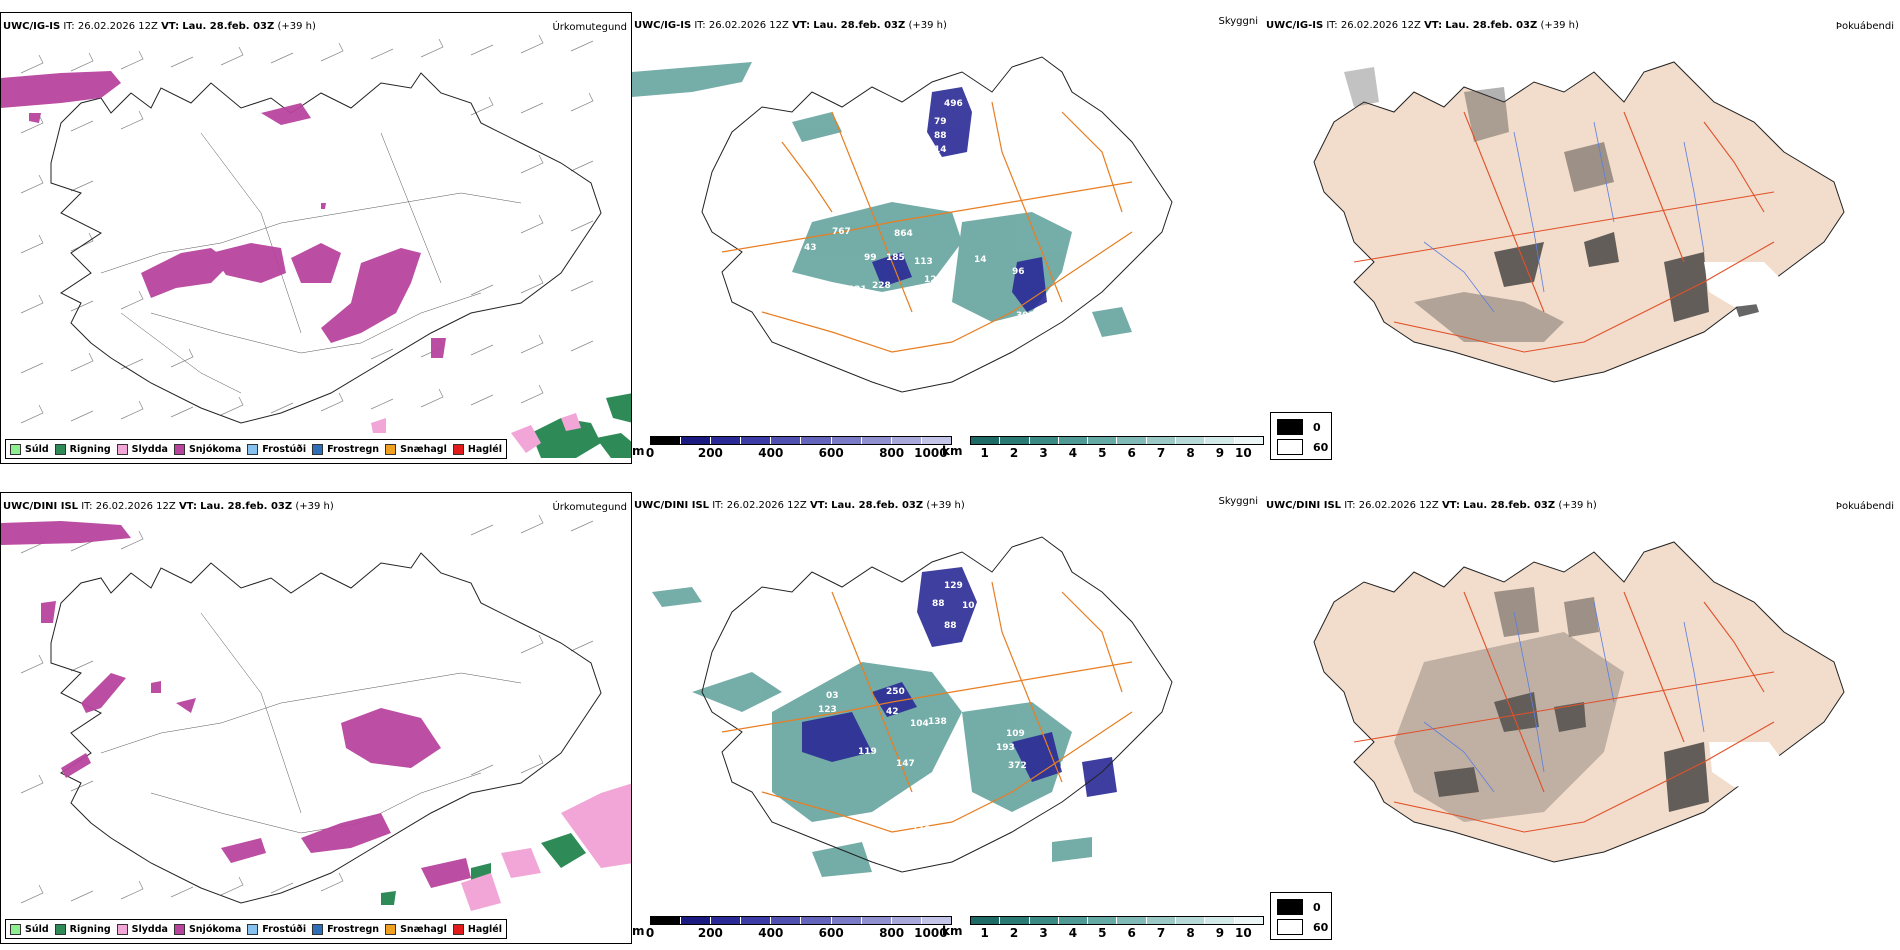 This screenshot has width=1900, height=950. Describe the element at coordinates (895, 692) in the screenshot. I see `cloud-label: 250` at that location.